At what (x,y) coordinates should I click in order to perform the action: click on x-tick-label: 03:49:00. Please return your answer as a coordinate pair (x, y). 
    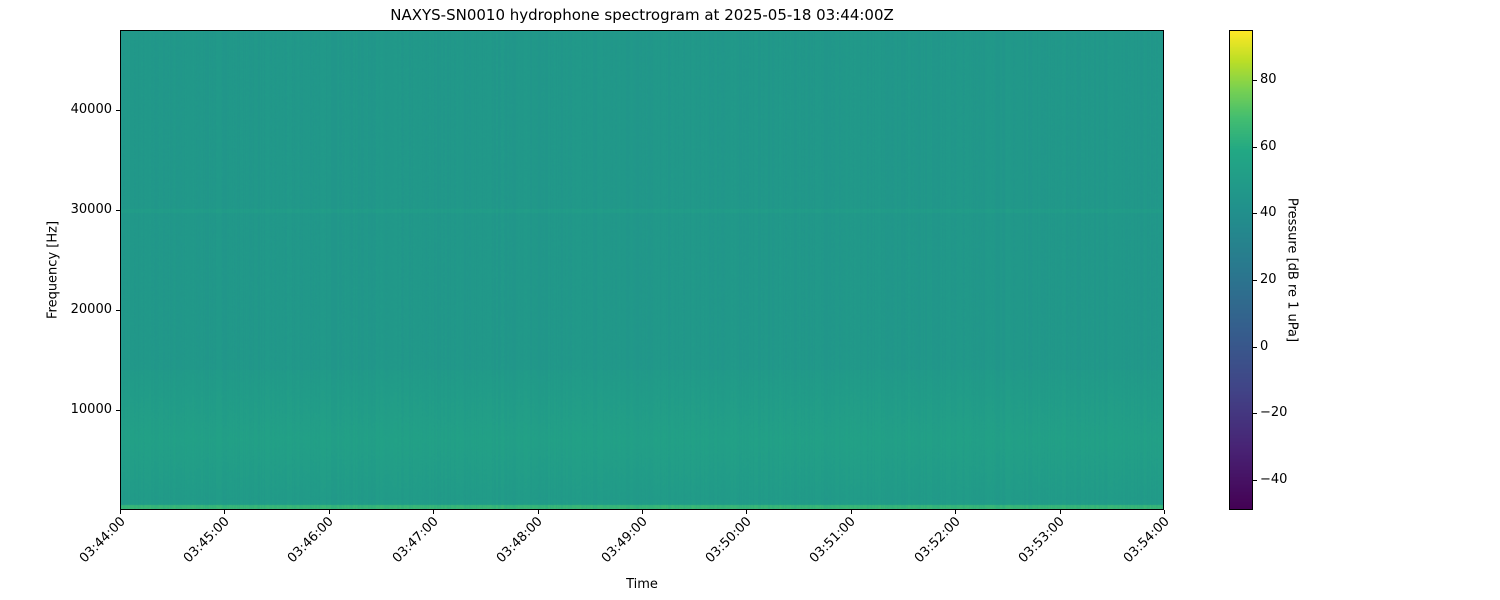
    Looking at the image, I should click on (624, 540).